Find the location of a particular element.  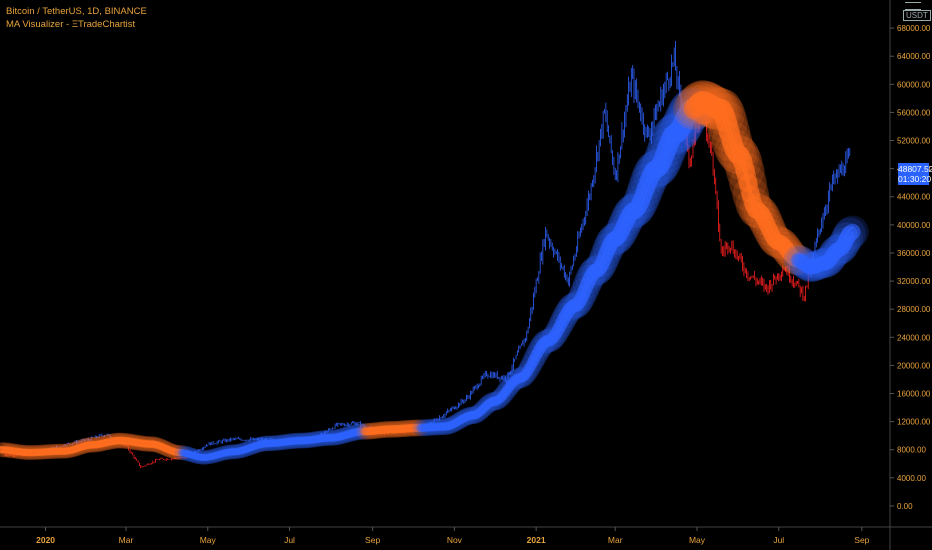

x-tick-label: 2020 is located at coordinates (45, 540).